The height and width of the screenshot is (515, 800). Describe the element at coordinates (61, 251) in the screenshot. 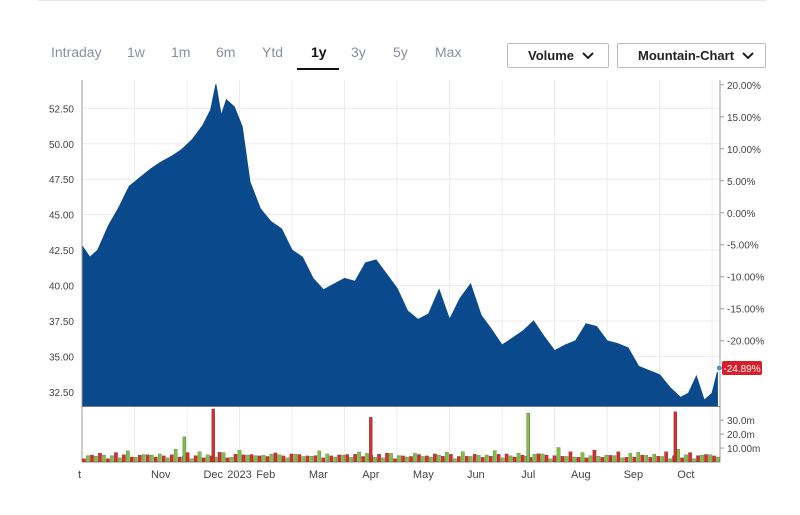

I see `y-tick-label-left: 42.50` at that location.